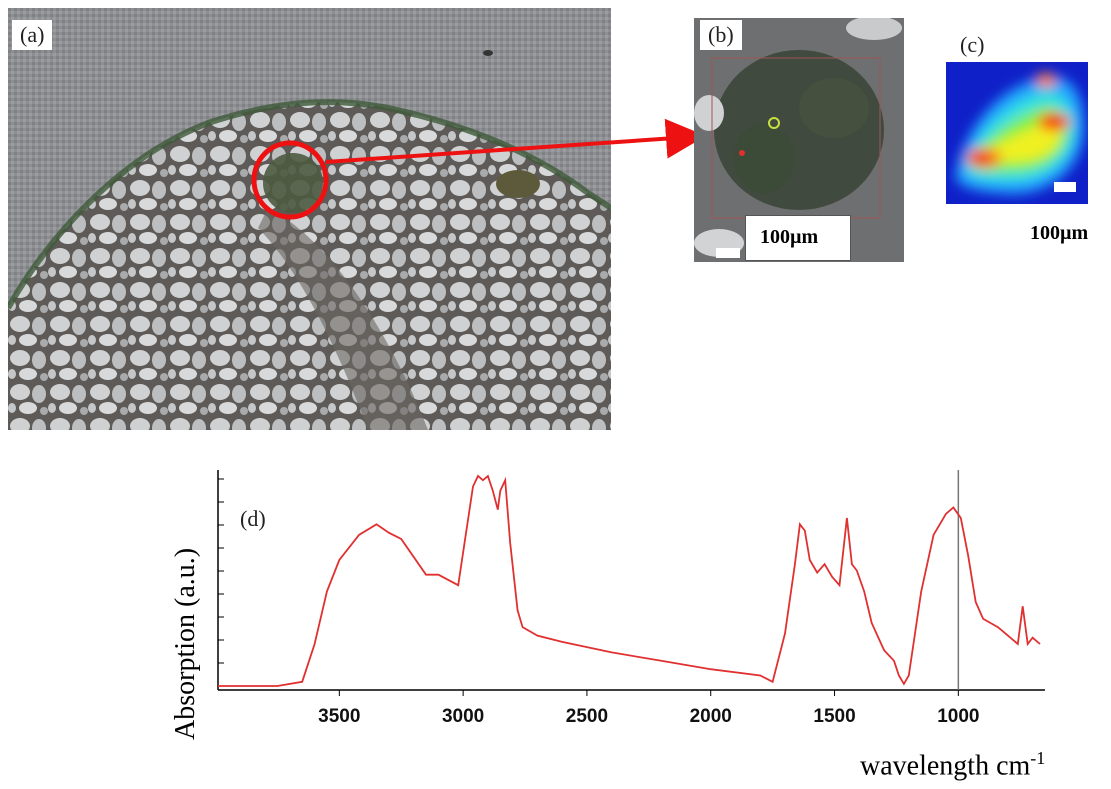 The width and height of the screenshot is (1111, 789). Describe the element at coordinates (253, 519) in the screenshot. I see `panel-label-d: (d)` at that location.